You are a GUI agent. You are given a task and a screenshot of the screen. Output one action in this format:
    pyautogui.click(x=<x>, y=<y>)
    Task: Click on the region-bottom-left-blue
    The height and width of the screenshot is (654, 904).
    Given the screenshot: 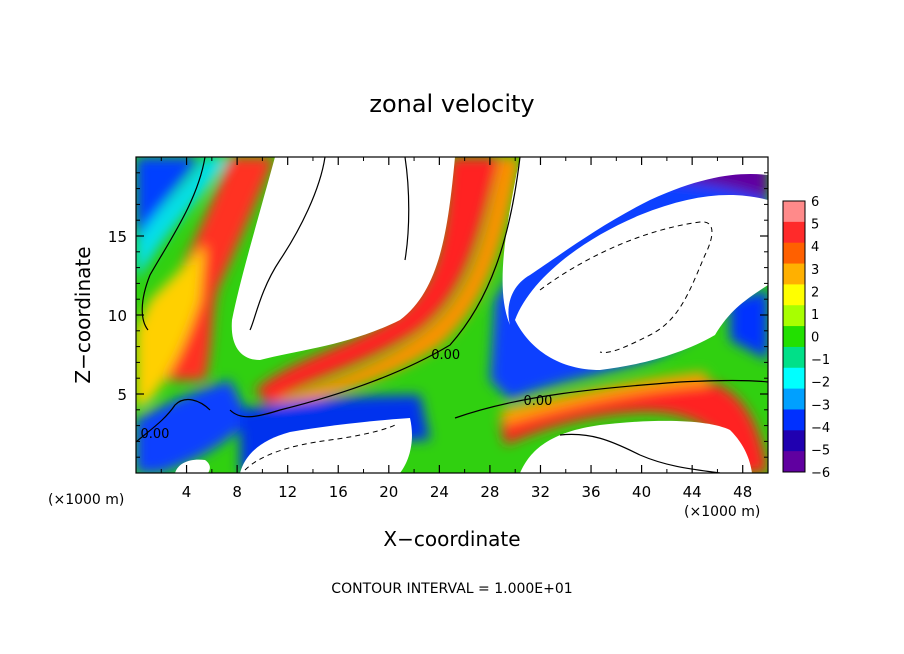 What is the action you would take?
    pyautogui.click(x=193, y=426)
    